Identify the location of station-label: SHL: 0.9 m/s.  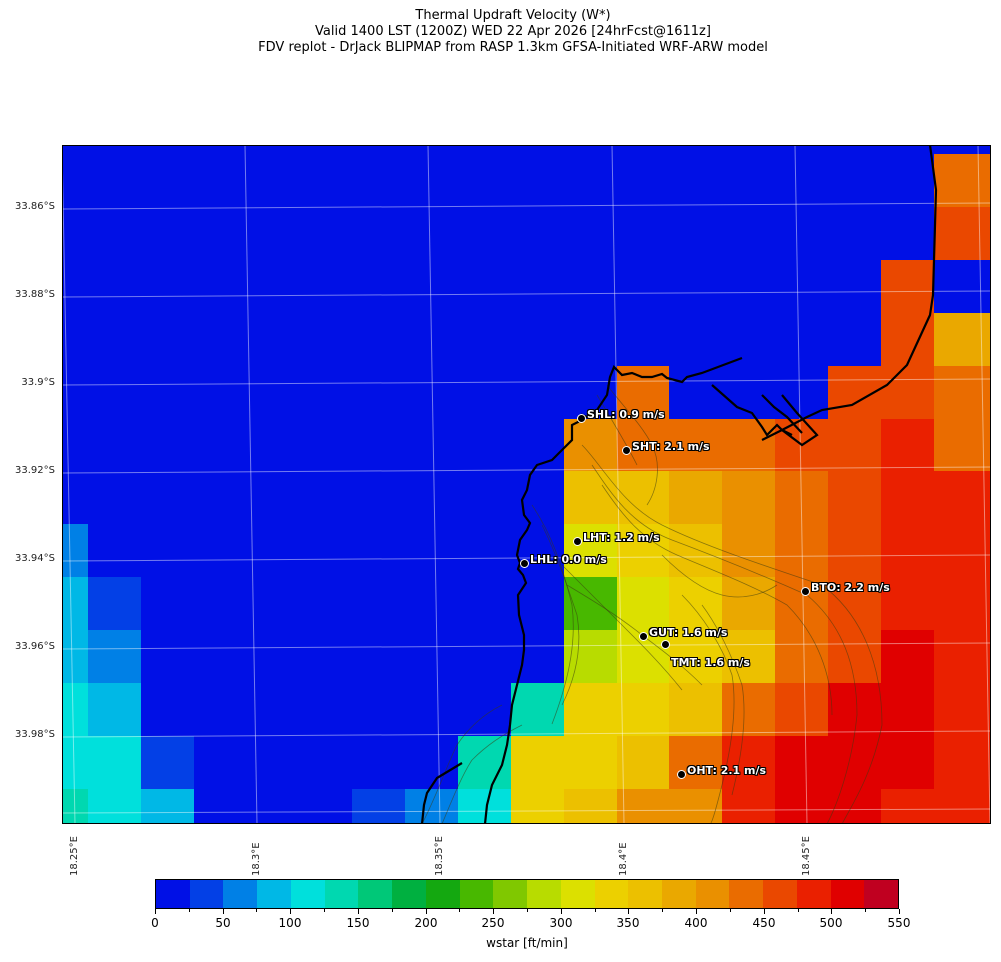
(626, 414).